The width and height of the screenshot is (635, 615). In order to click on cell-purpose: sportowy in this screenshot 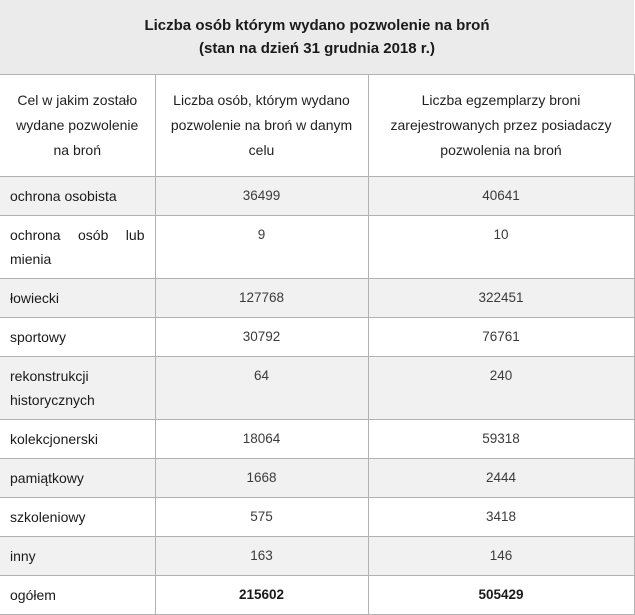, I will do `click(78, 337)`.